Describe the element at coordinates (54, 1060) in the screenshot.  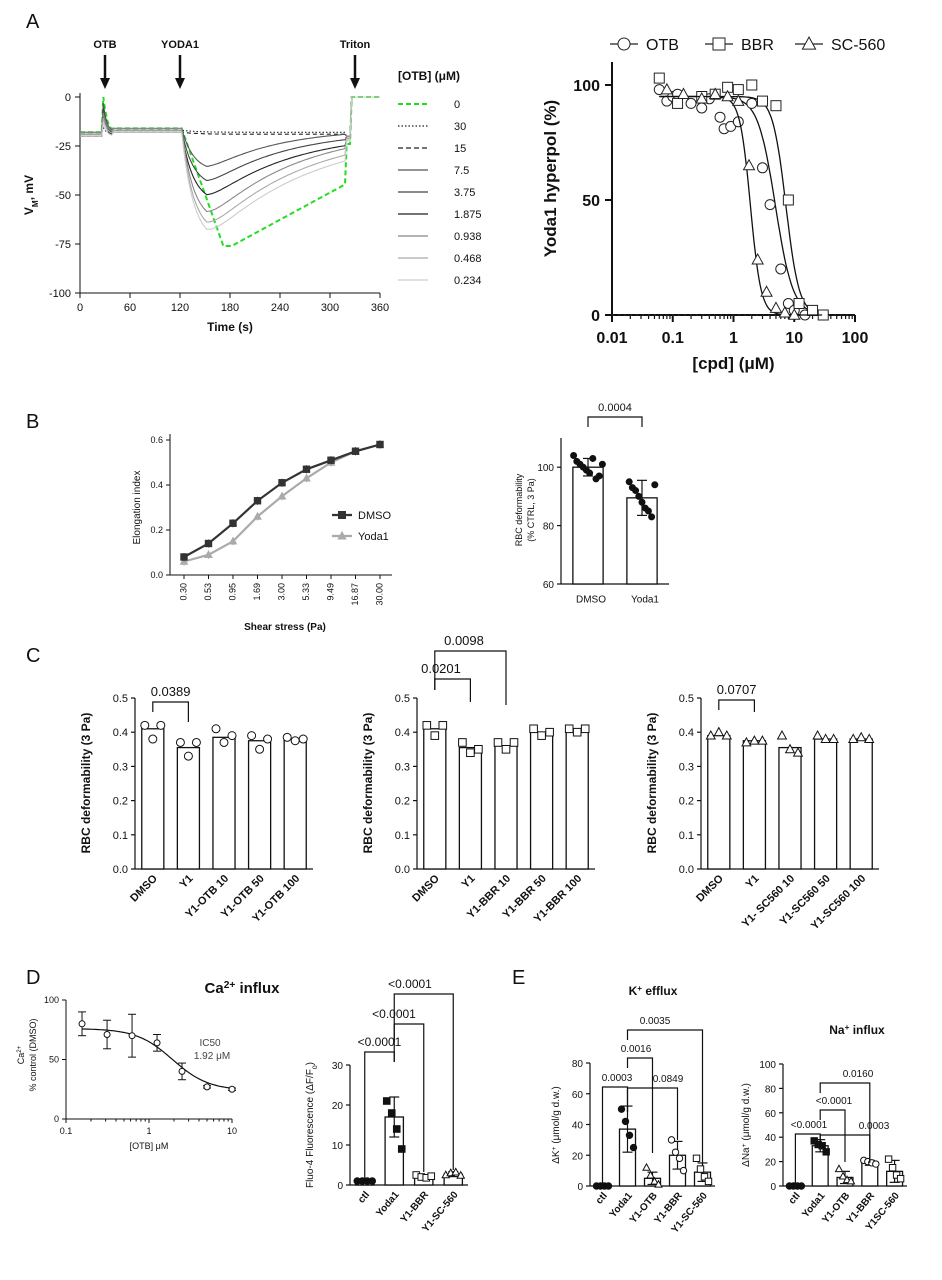
I see `y-tick-label: 50` at that location.